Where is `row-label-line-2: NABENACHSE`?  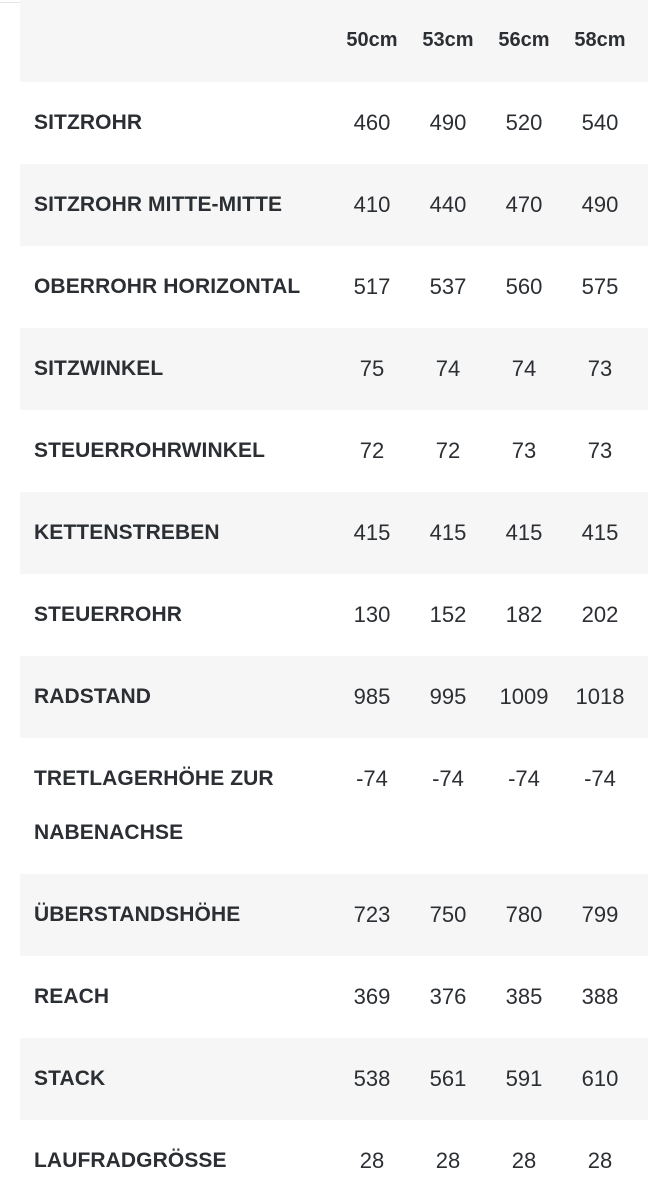 row-label-line-2: NABENACHSE is located at coordinates (109, 832).